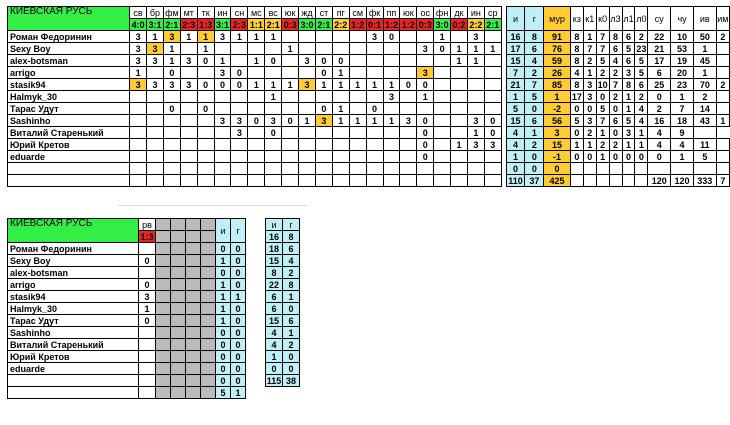 Image resolution: width=730 pixels, height=425 pixels. I want to click on opponent-header: ос, so click(425, 12).